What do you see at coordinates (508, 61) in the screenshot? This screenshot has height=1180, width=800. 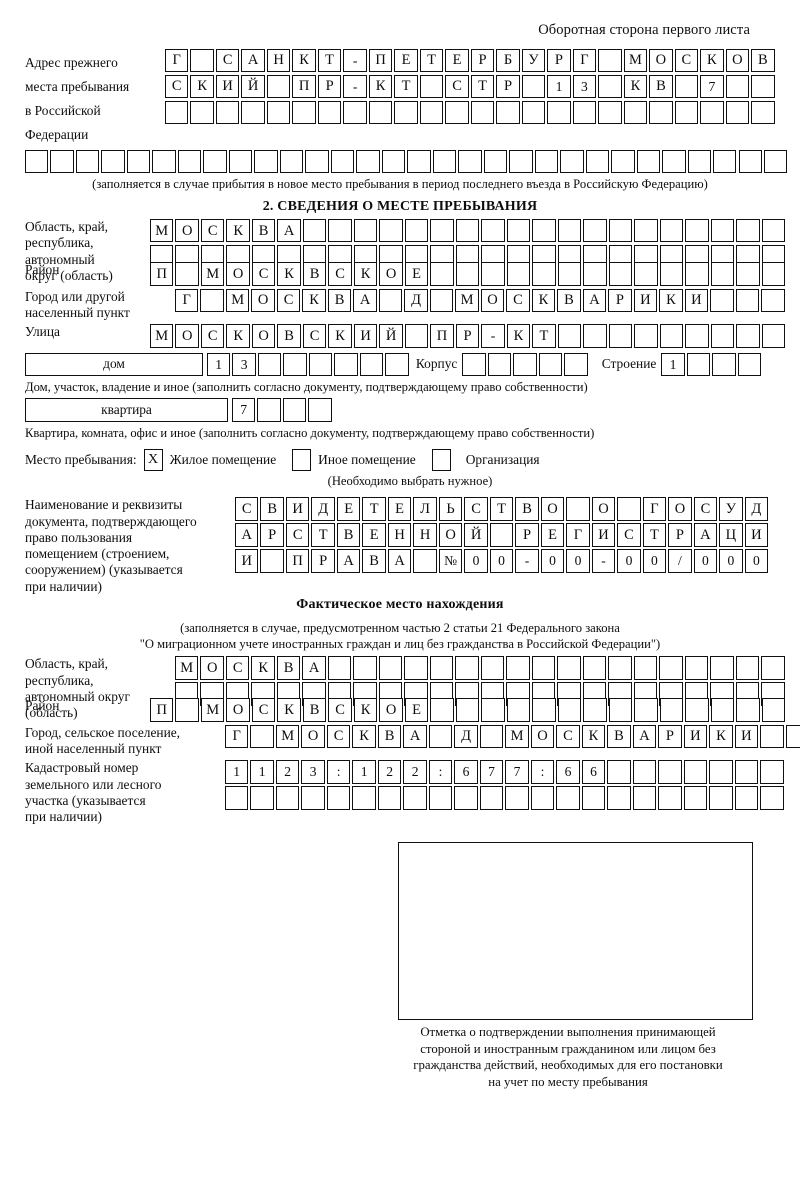 I see `char-cell: Б` at bounding box center [508, 61].